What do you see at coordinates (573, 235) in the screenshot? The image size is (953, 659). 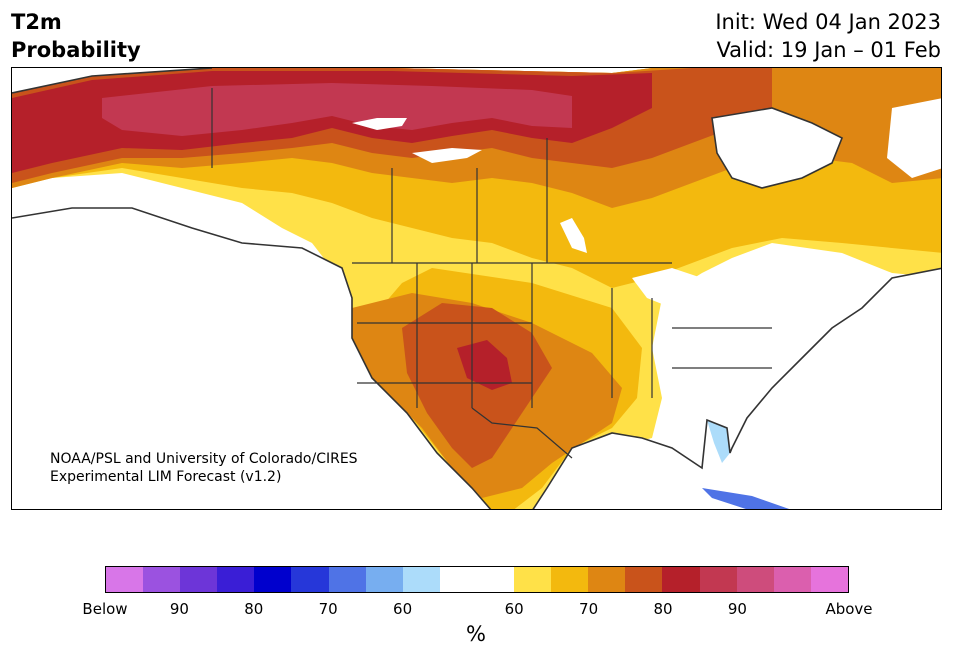 I see `lake-winnipeg` at bounding box center [573, 235].